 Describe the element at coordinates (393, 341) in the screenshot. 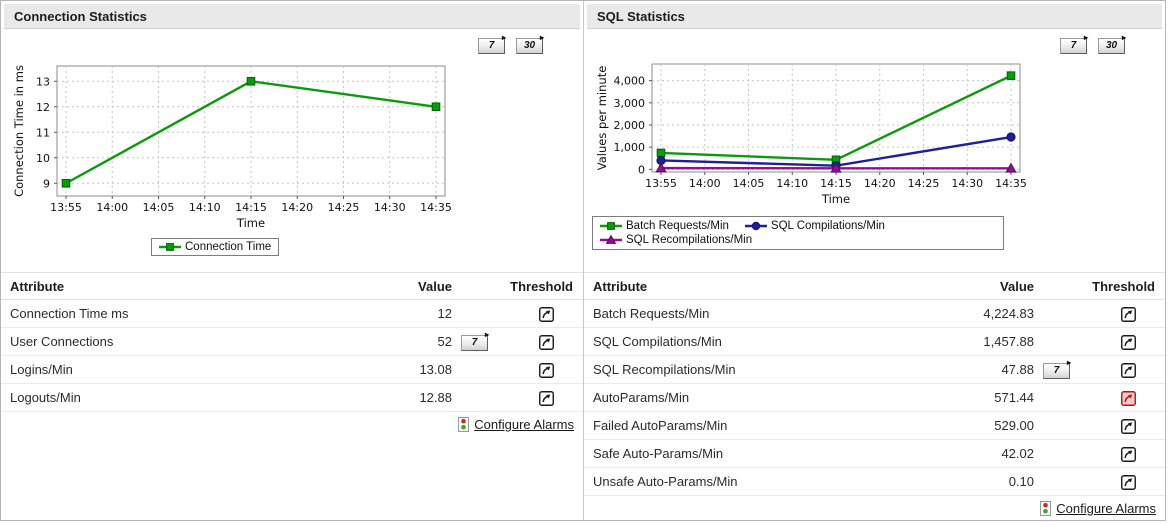

I see `attribute-value: 52` at that location.